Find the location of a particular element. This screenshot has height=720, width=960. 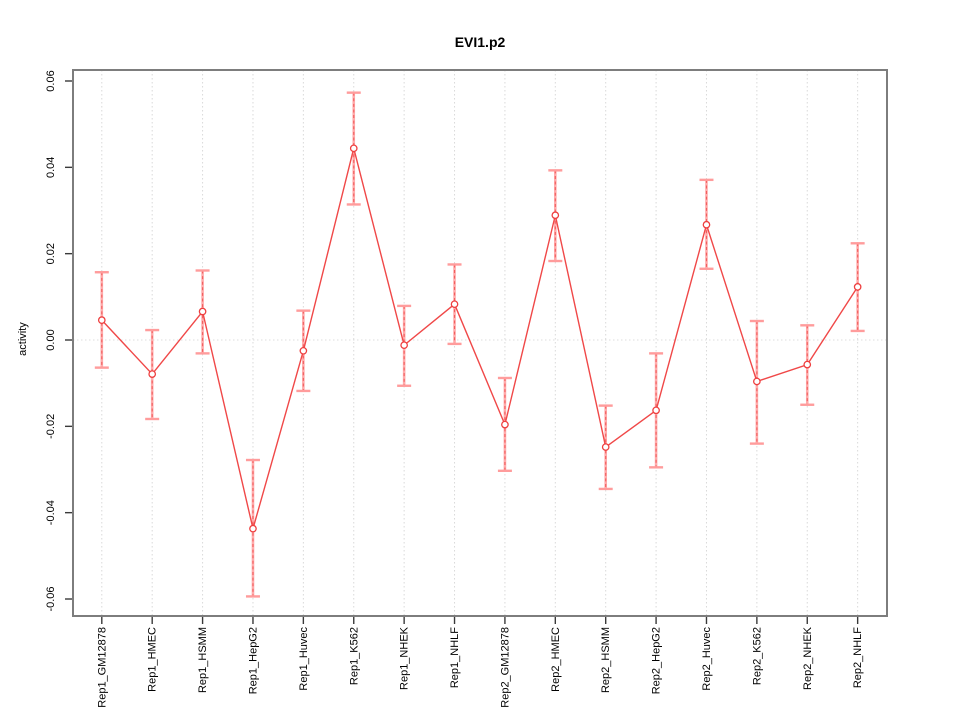

y-axis-ticks is located at coordinates (68, 340).